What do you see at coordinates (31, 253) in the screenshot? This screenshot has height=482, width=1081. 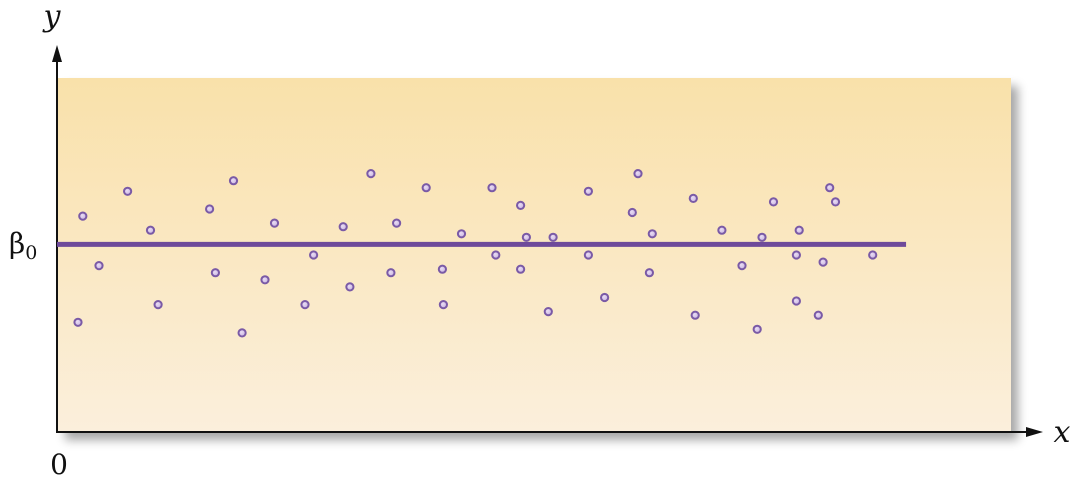 I see `intercept-label-subscript: 0` at bounding box center [31, 253].